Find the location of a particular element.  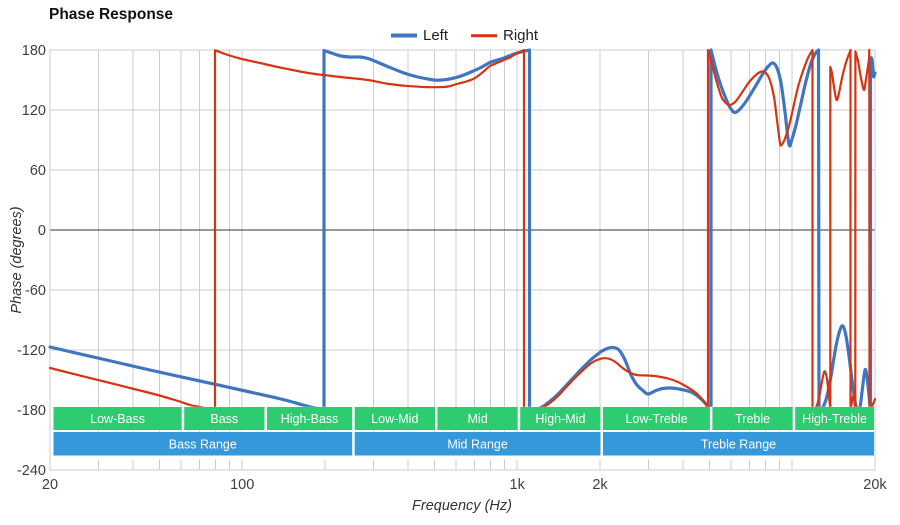

svg-text: Treble is located at coordinates (752, 419).